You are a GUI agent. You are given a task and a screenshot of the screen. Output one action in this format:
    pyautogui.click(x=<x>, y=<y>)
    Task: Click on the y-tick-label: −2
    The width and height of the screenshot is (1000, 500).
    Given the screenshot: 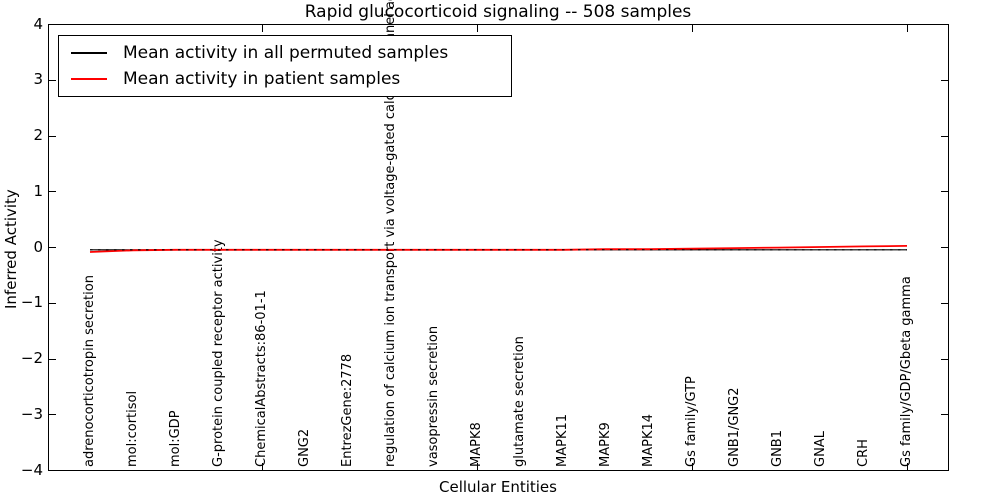 What is the action you would take?
    pyautogui.click(x=31, y=358)
    